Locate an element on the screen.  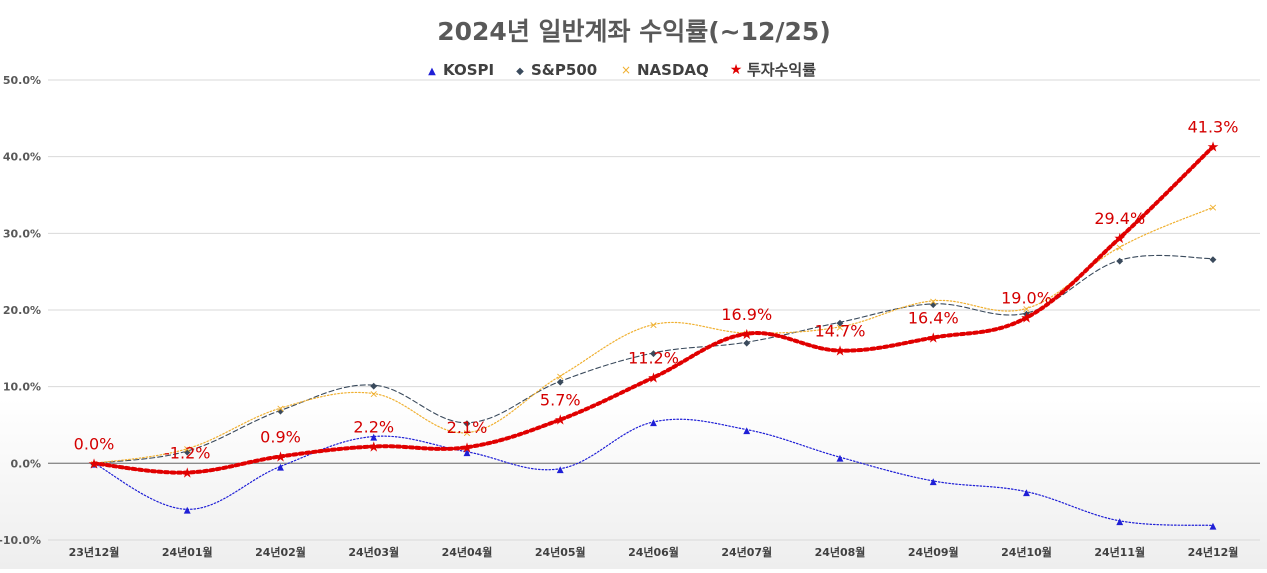
data-label: 16.4% is located at coordinates (933, 318).